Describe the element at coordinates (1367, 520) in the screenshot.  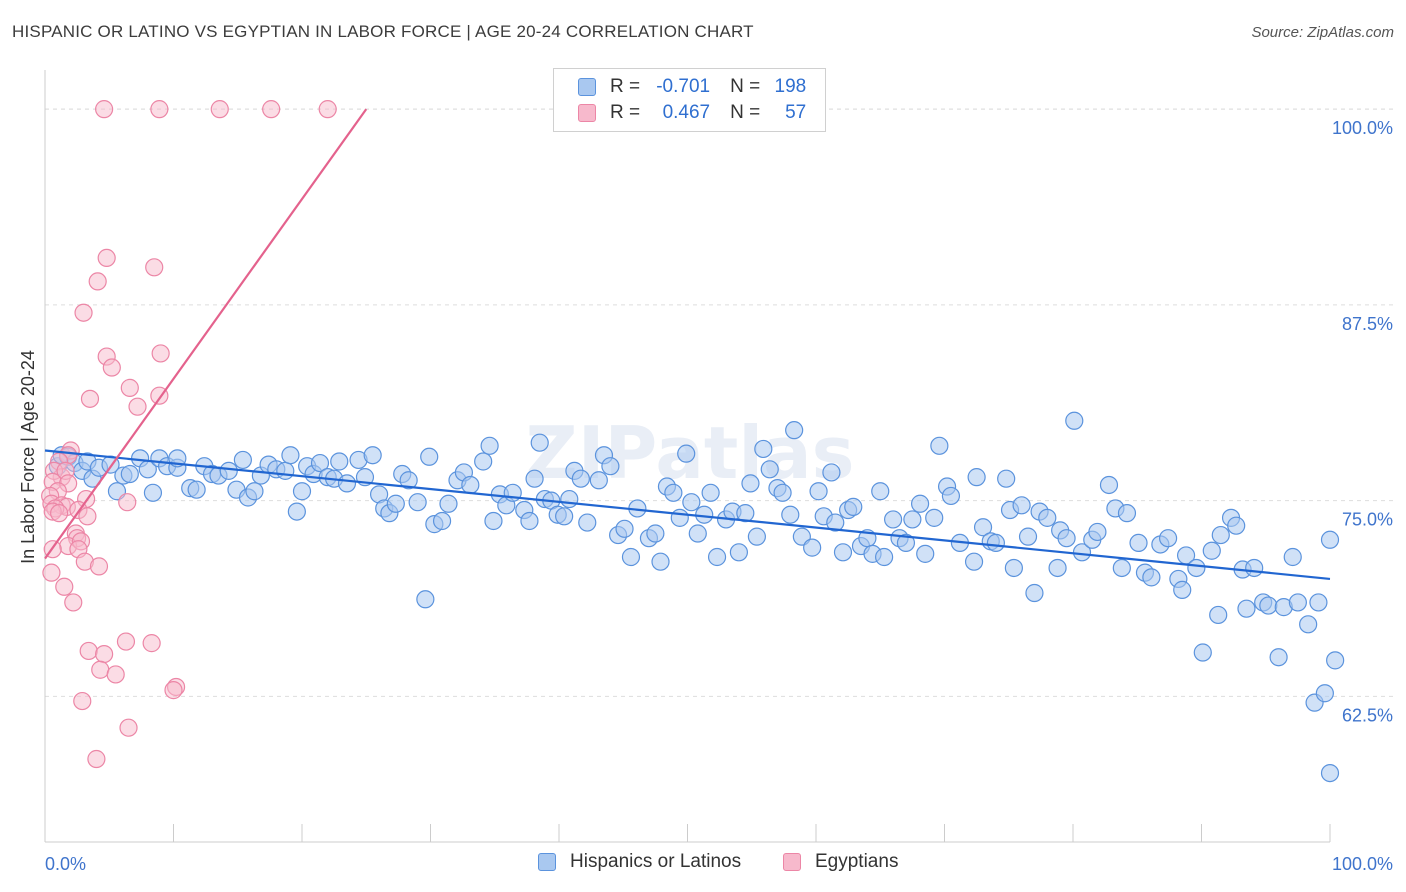
I see `y-tick-label: 75.0%` at that location.